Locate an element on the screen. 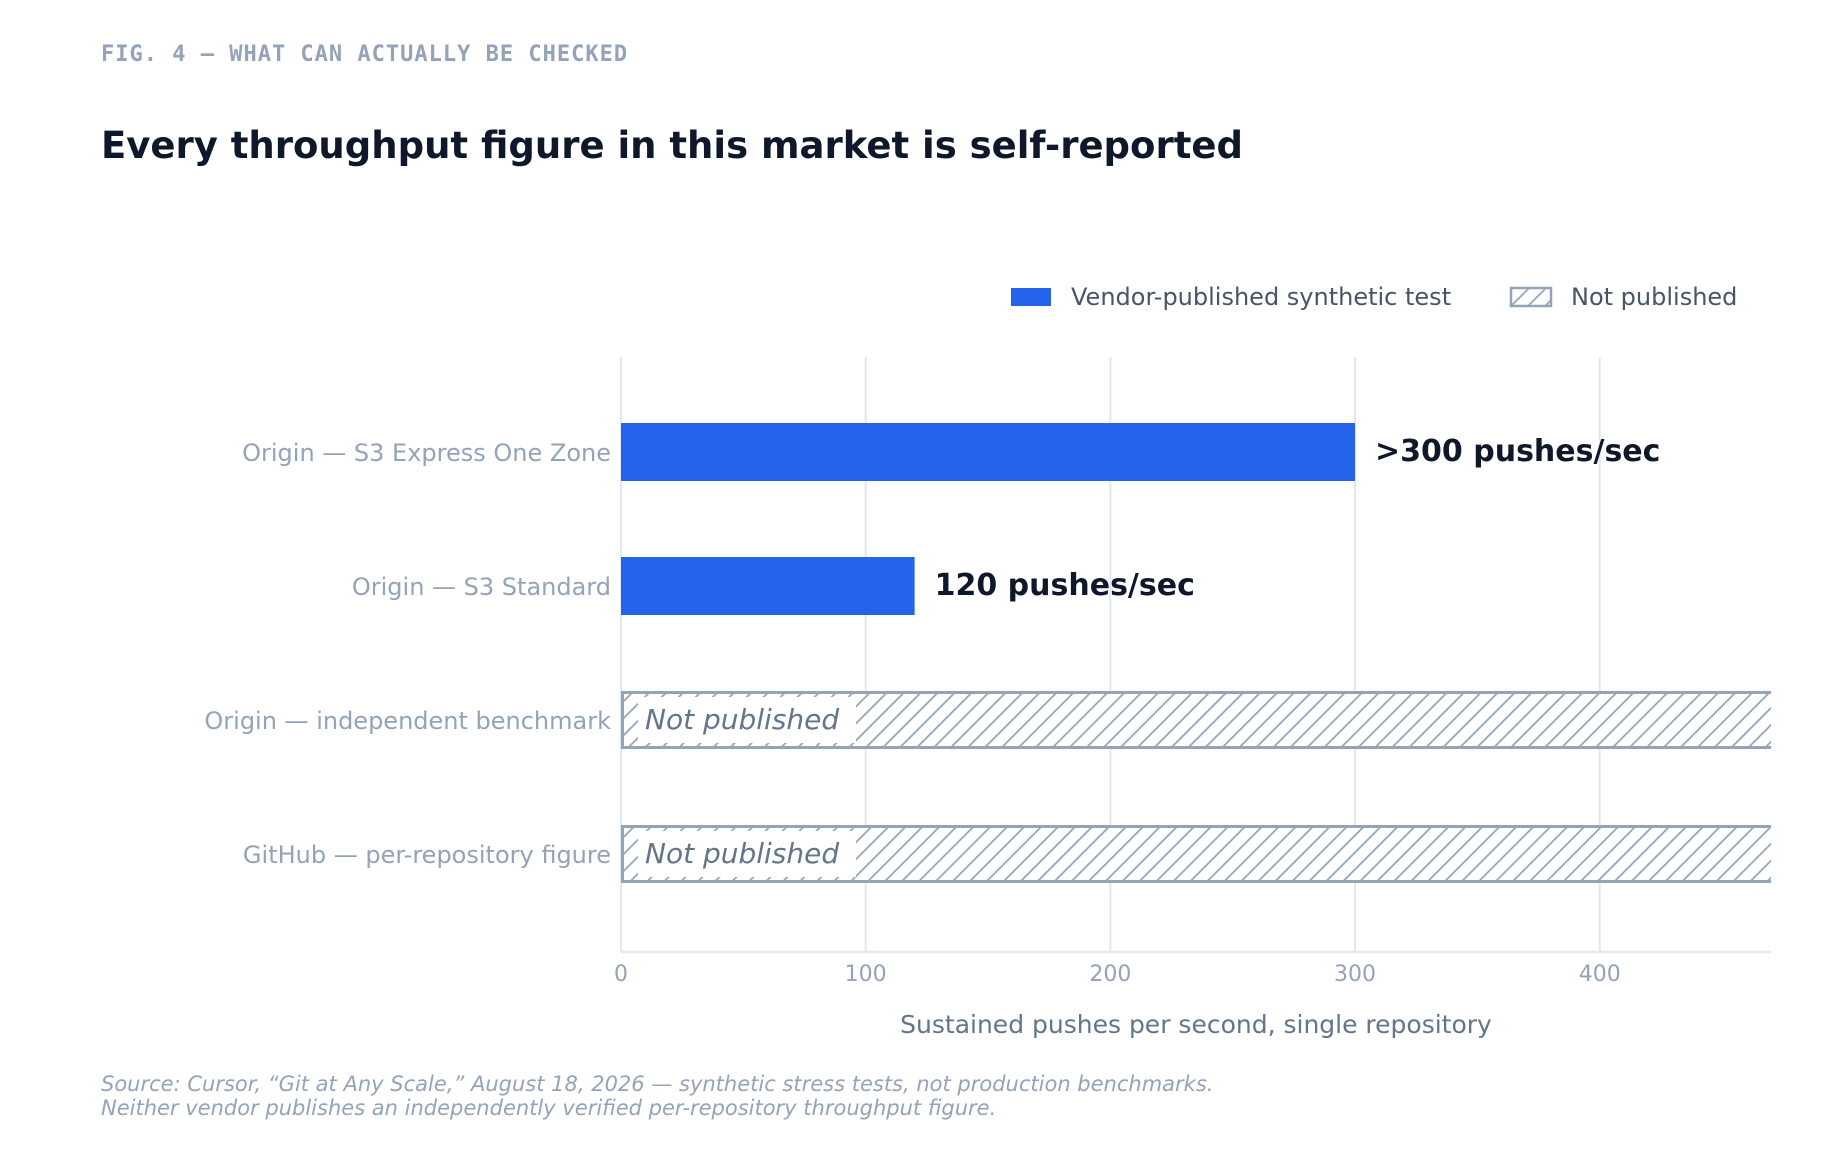 The image size is (1839, 1160). x-tick-label: 300 is located at coordinates (1355, 974).